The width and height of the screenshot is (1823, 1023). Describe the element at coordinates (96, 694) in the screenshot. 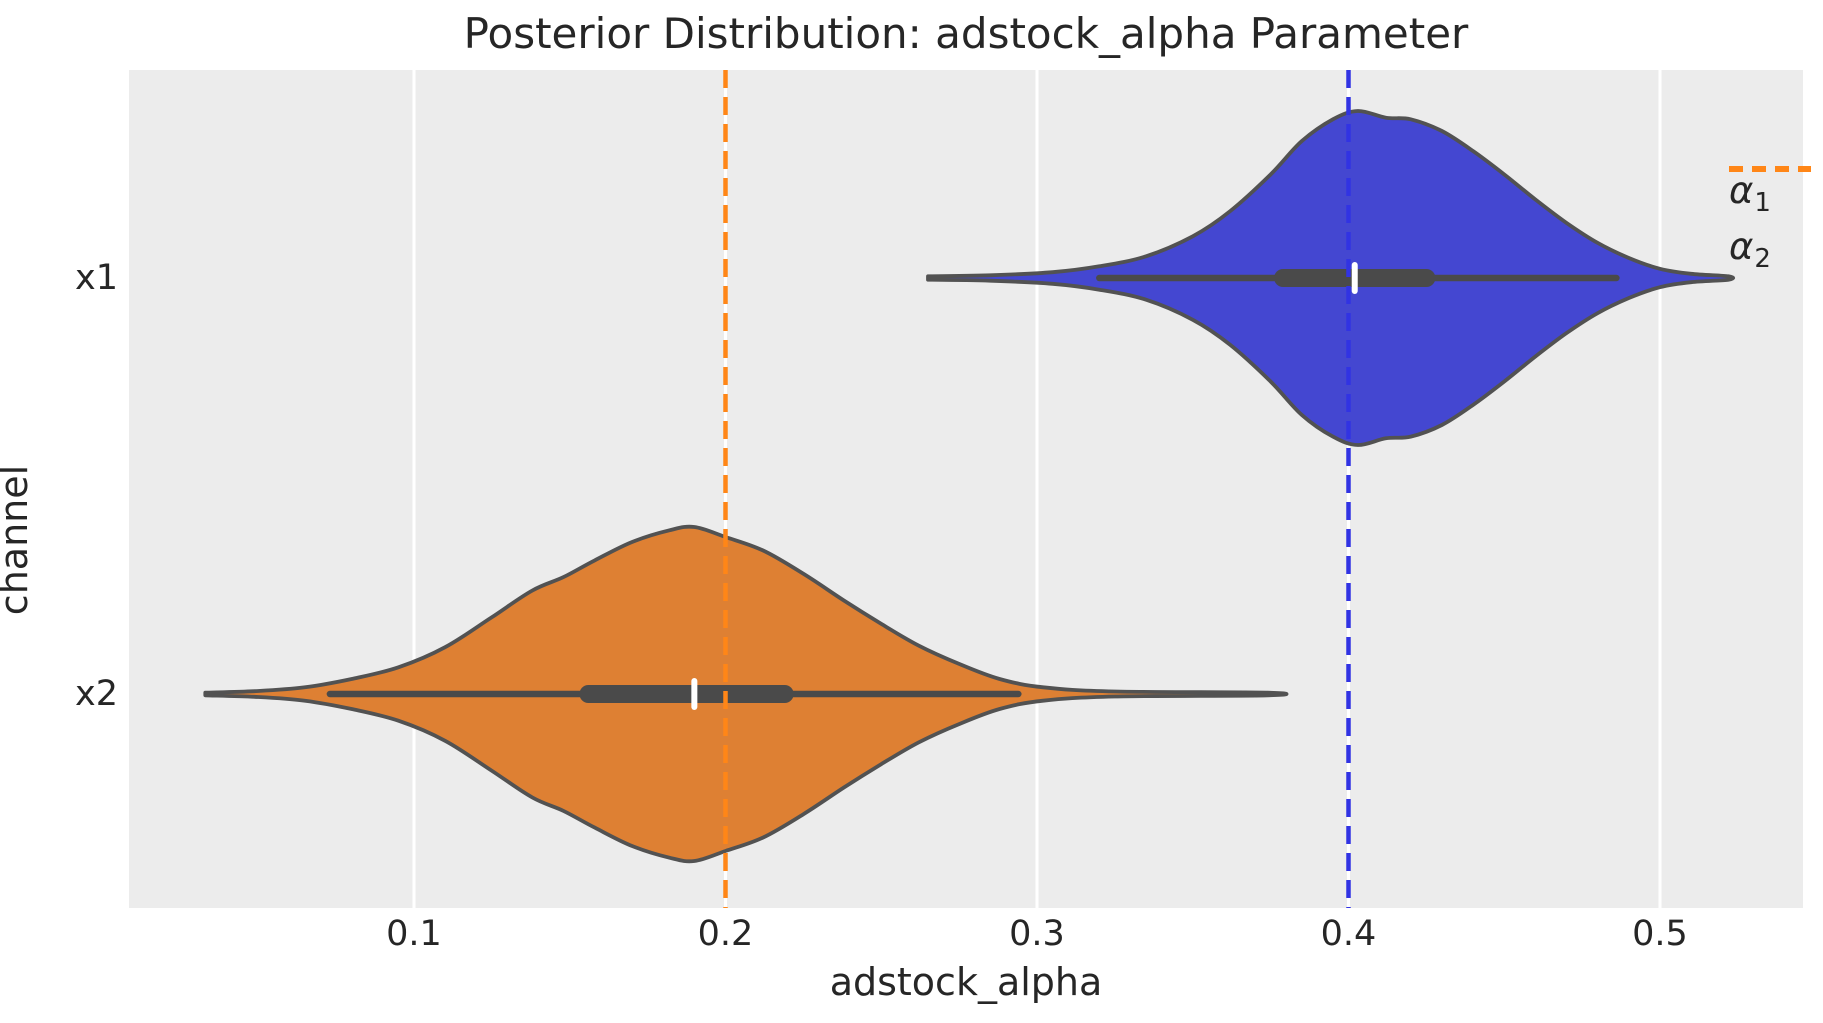

I see `y-tick-label-x2: x2` at that location.